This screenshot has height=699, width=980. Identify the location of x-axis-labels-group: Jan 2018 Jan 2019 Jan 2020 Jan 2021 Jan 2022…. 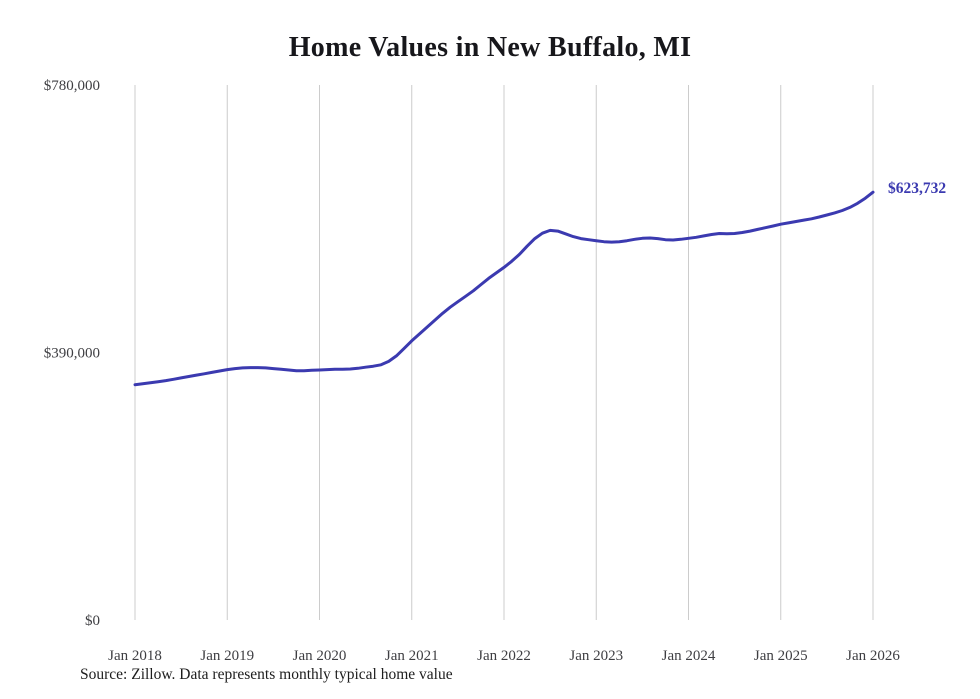
(504, 656).